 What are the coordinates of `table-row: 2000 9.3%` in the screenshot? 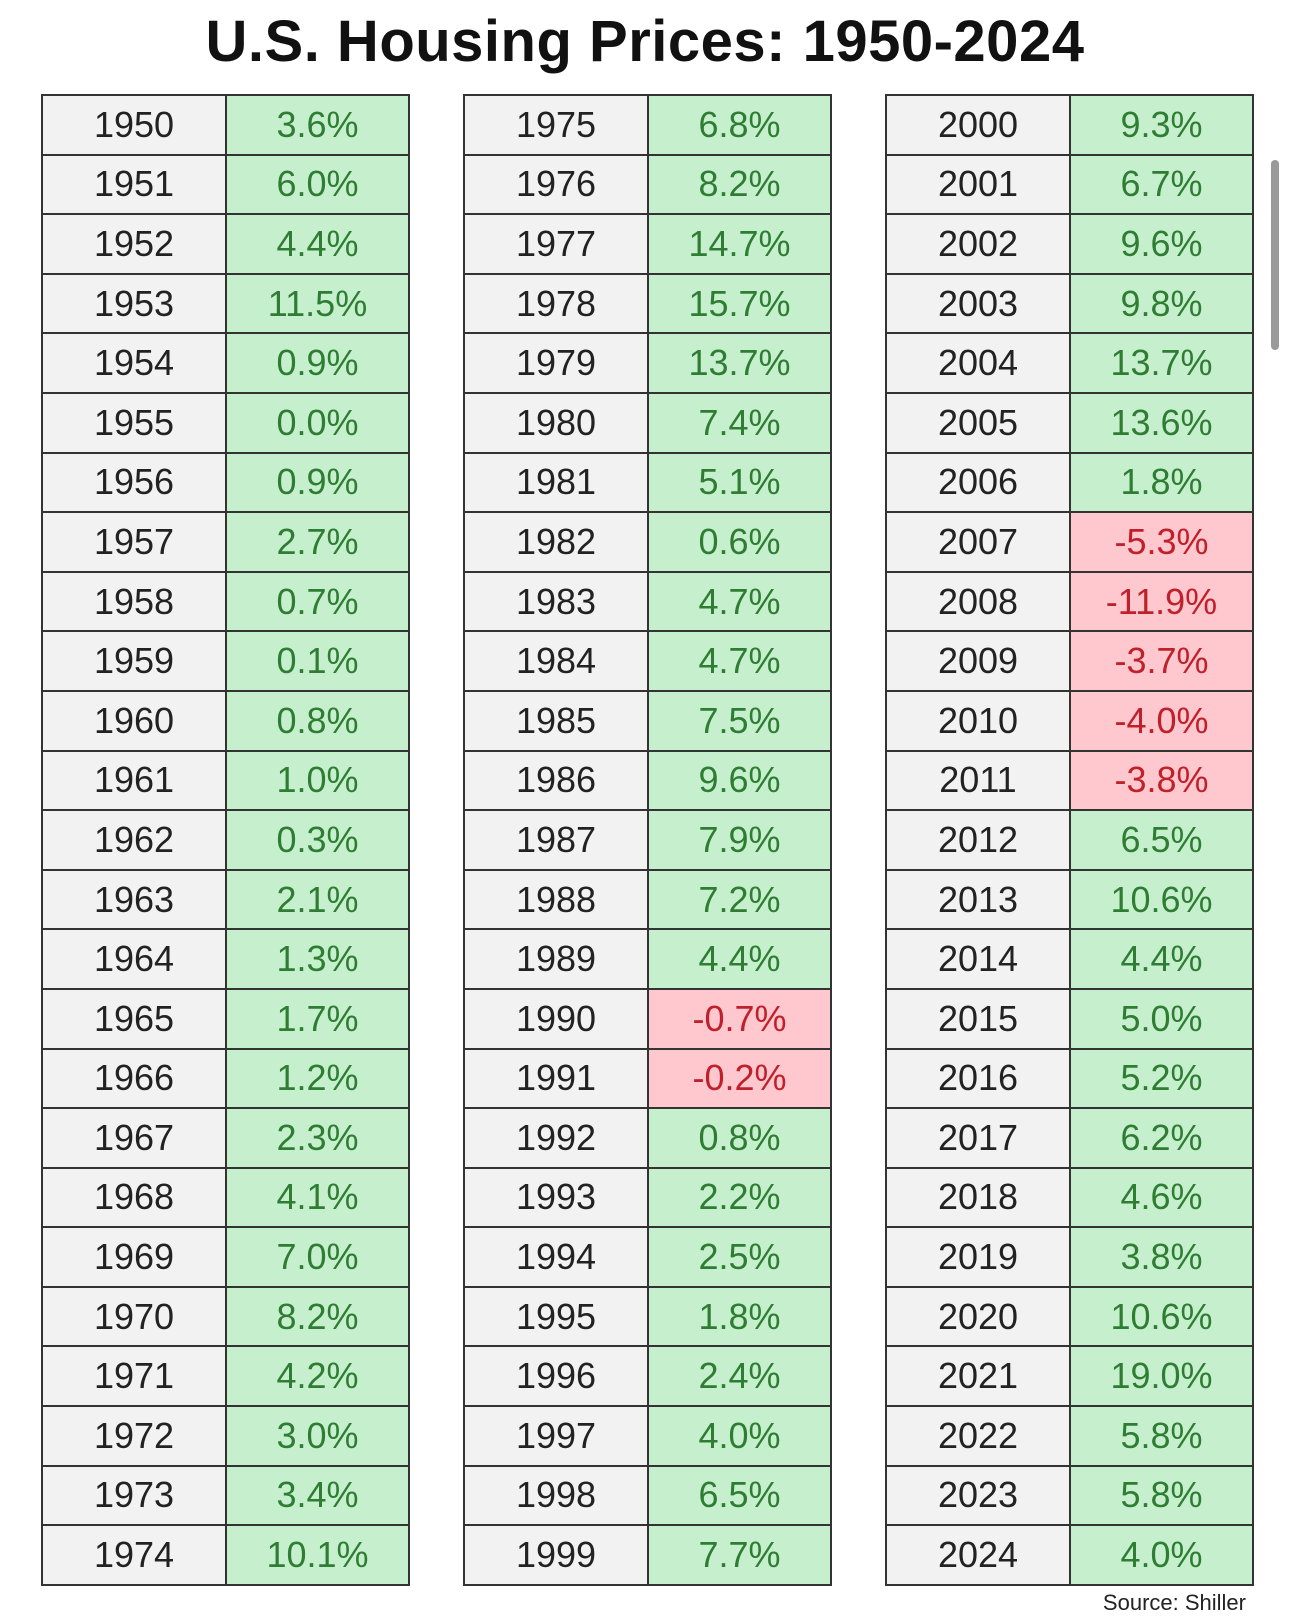 It's located at (1069, 126).